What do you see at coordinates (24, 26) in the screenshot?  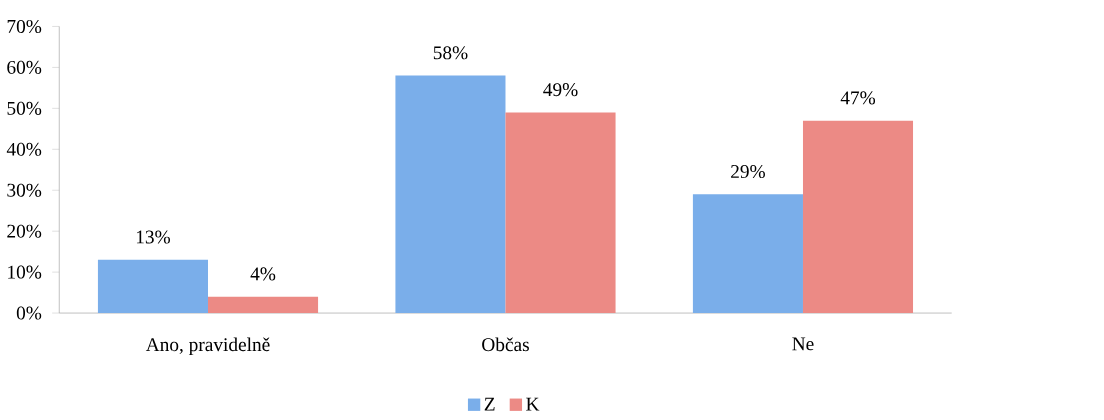 I see `y-tick-label: 70%` at bounding box center [24, 26].